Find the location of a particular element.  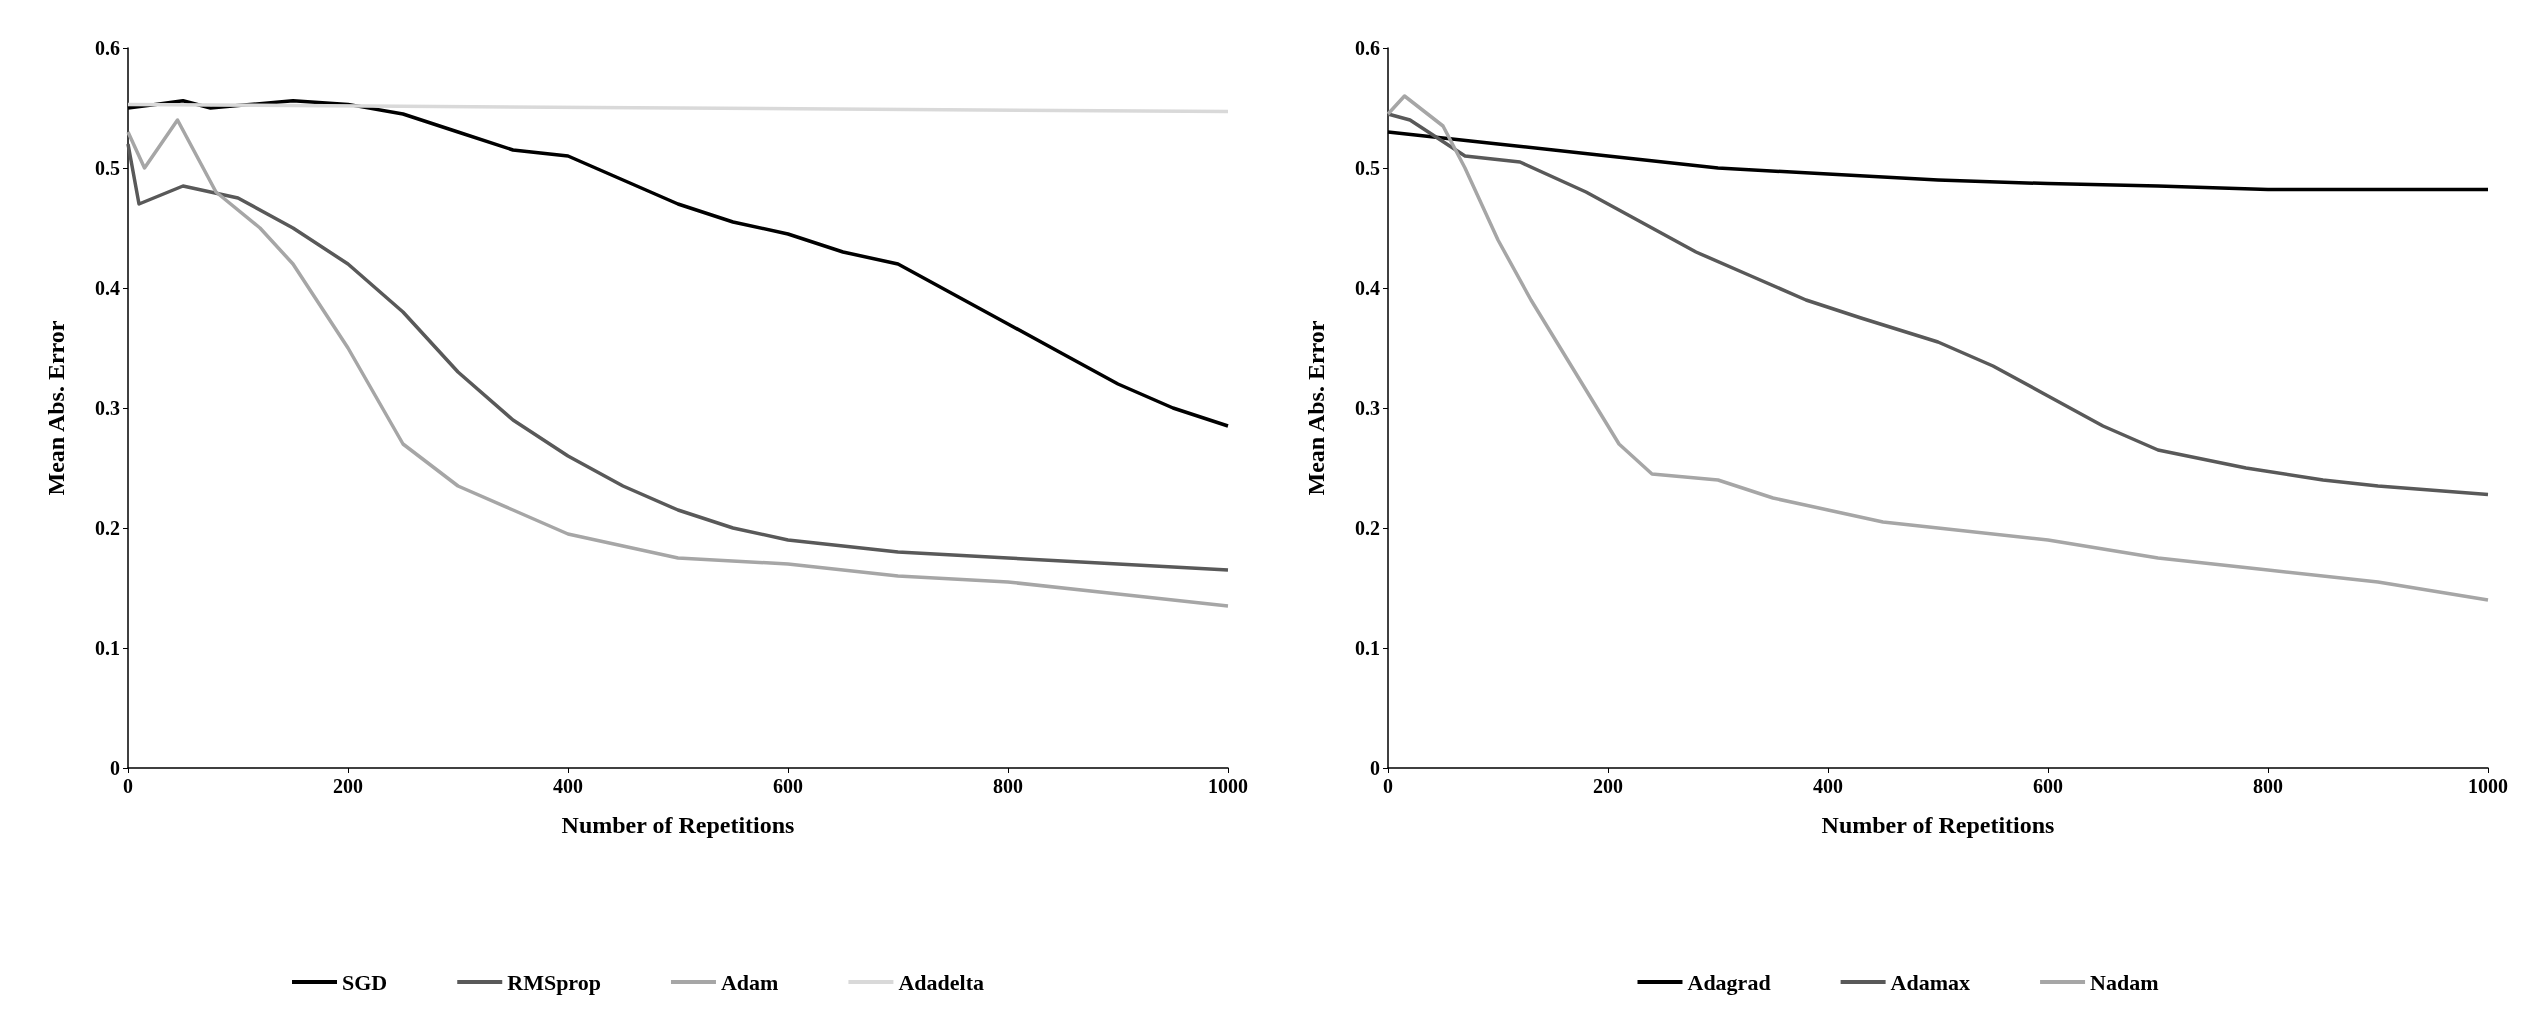

legend-label: RMSprop is located at coordinates (554, 982).